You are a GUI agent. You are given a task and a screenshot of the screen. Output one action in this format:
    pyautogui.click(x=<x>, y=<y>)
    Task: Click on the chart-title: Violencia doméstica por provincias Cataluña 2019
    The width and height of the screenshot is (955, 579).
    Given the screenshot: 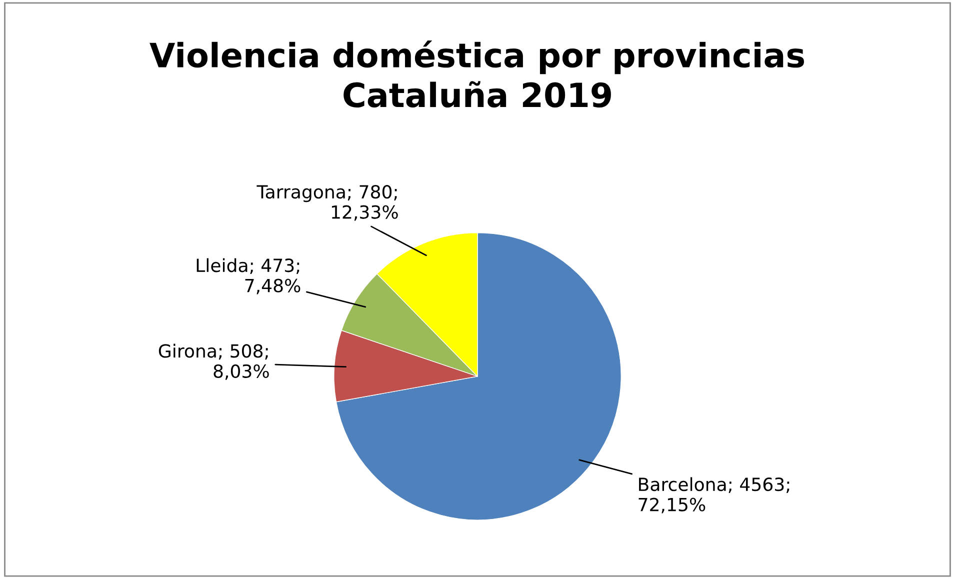 What is the action you would take?
    pyautogui.click(x=477, y=74)
    